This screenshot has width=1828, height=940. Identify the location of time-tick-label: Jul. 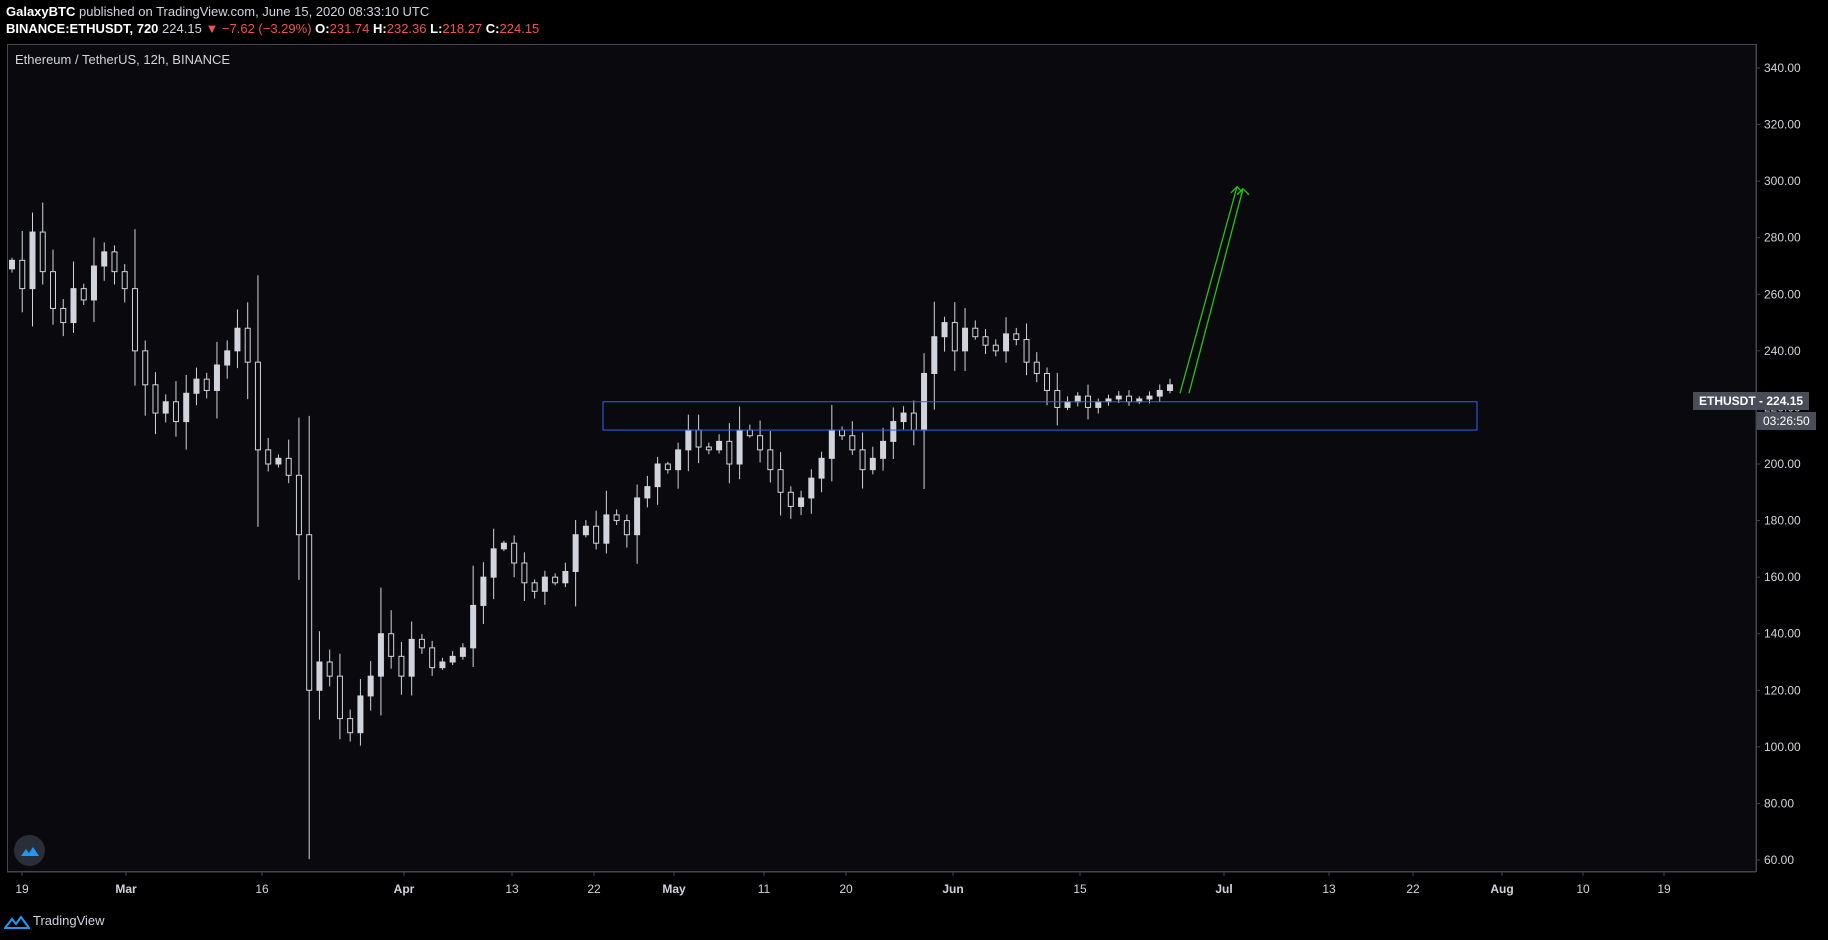
(1223, 889).